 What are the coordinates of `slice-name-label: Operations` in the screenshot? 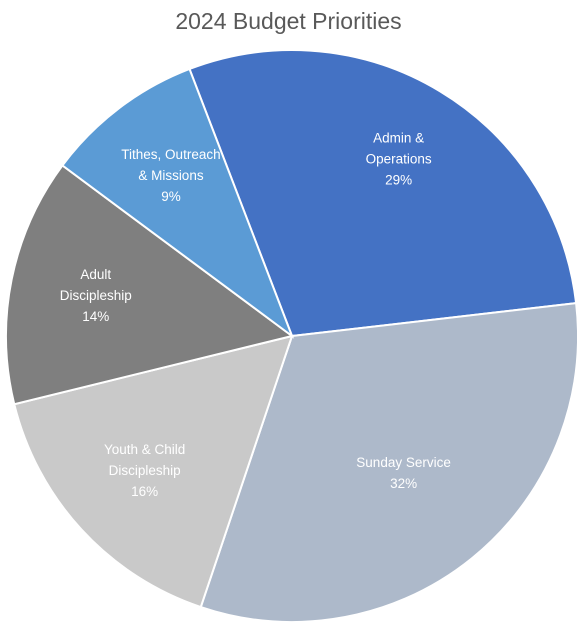 It's located at (399, 158).